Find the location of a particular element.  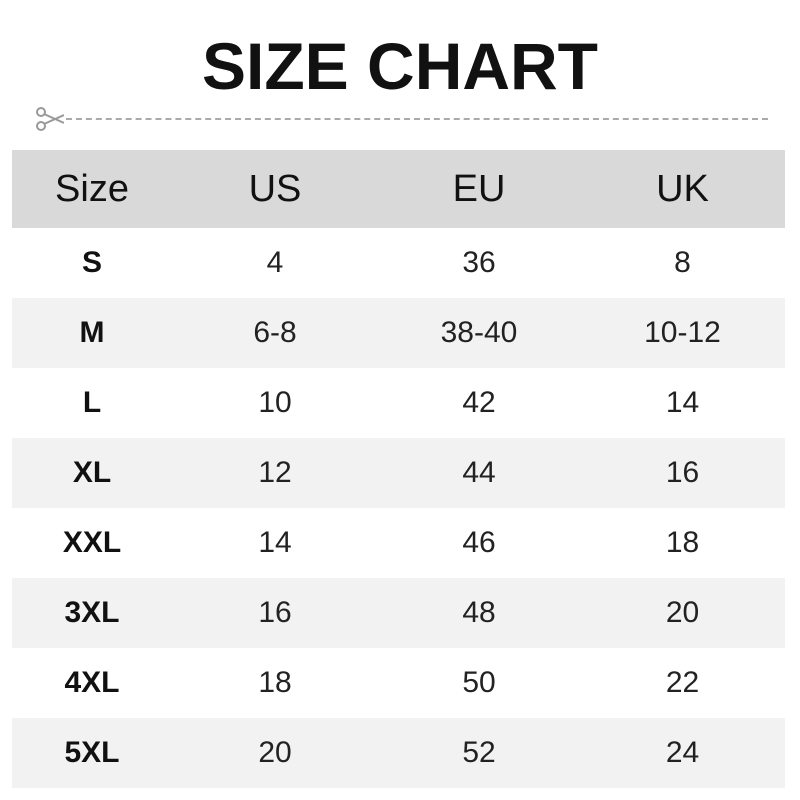

dashed-line is located at coordinates (417, 119).